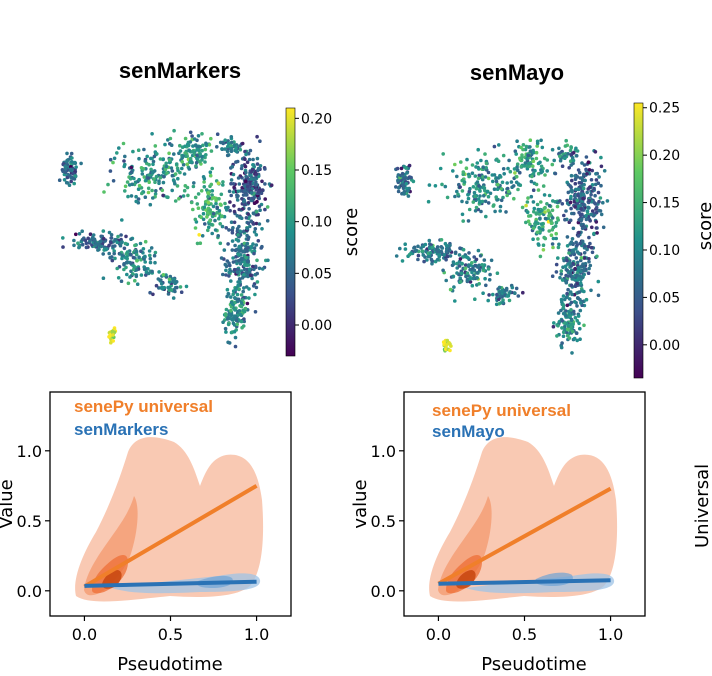 The width and height of the screenshot is (712, 676). What do you see at coordinates (468, 431) in the screenshot?
I see `legend-entry-senmayo: senMayo` at bounding box center [468, 431].